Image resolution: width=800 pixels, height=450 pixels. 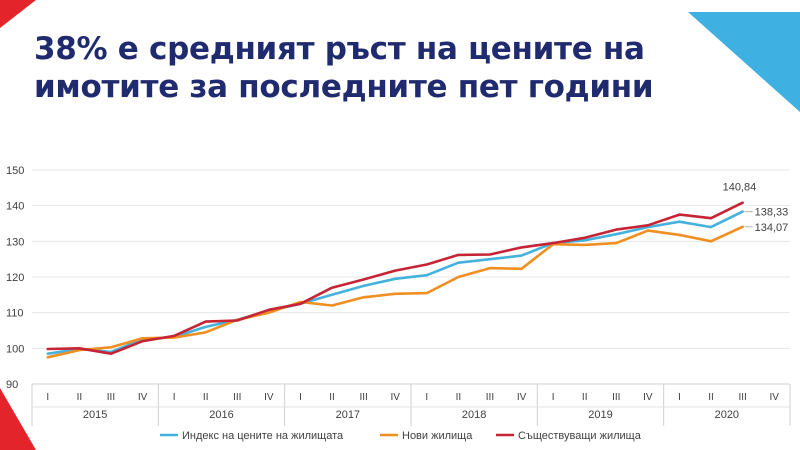 I want to click on top-left-red-triangle, so click(x=18, y=14).